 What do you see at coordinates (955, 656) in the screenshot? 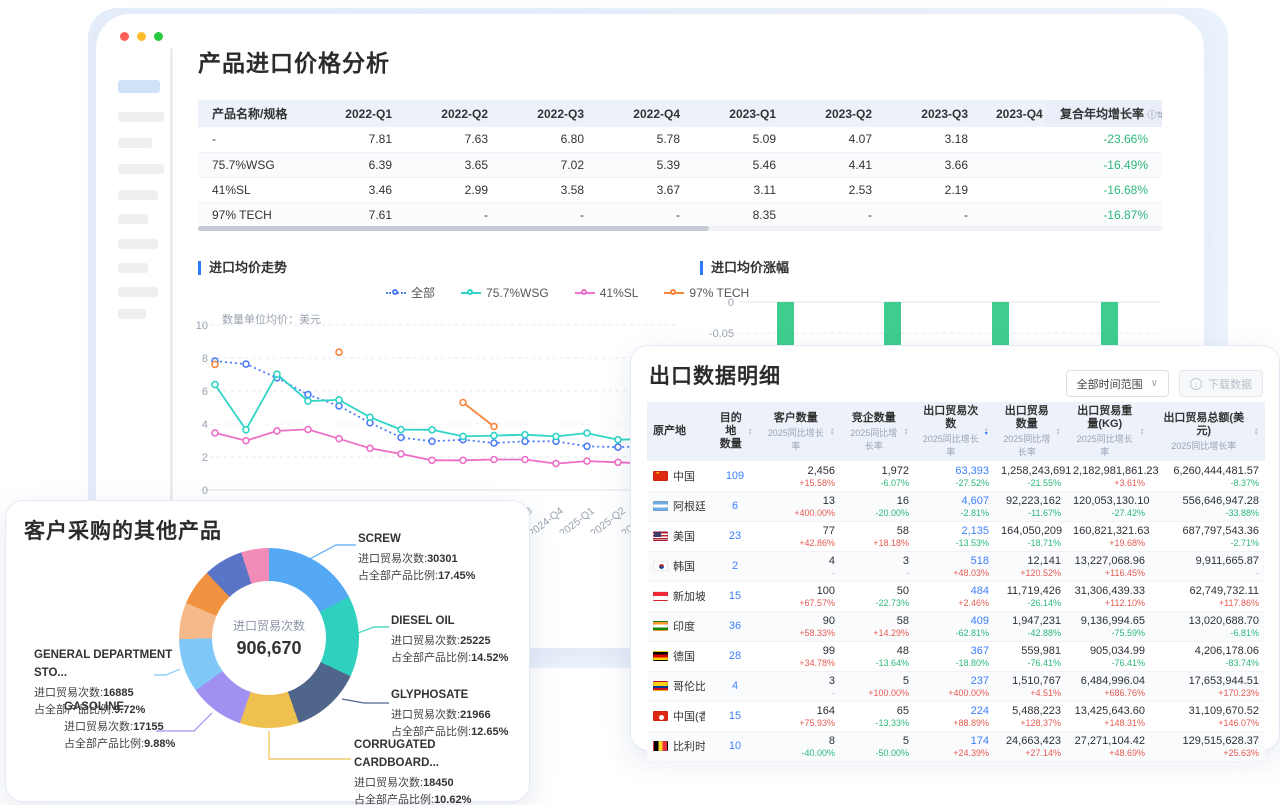
I see `metric-cell: 367 -18.80%` at bounding box center [955, 656].